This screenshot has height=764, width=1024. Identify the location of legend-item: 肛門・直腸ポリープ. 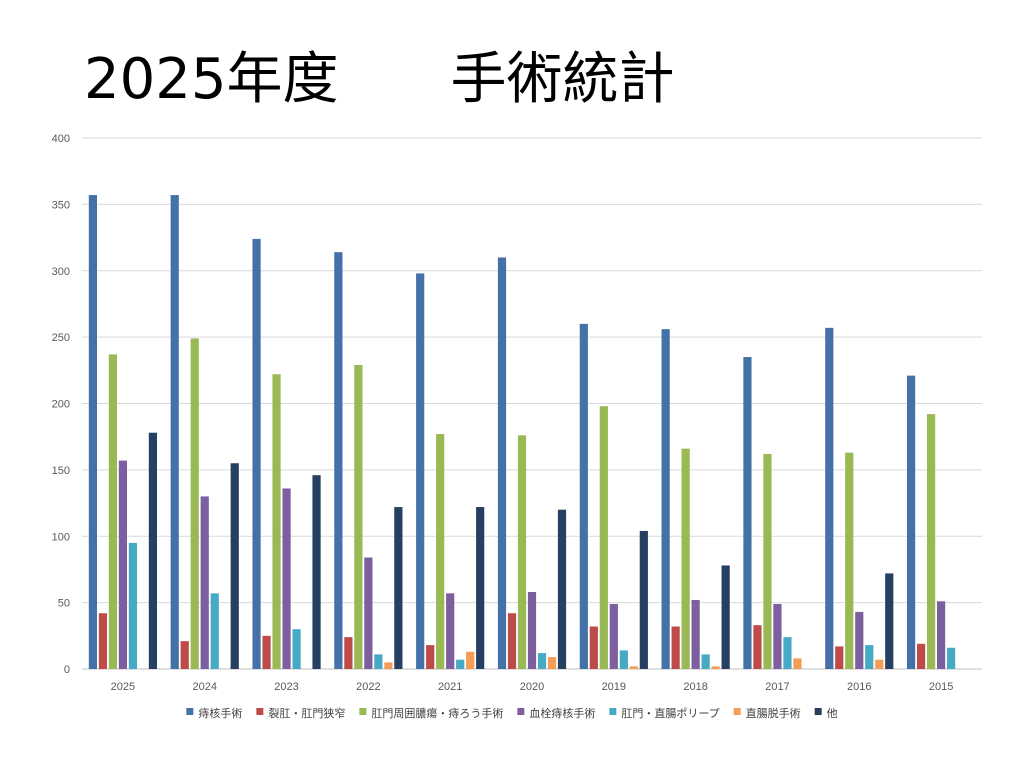
(664, 713).